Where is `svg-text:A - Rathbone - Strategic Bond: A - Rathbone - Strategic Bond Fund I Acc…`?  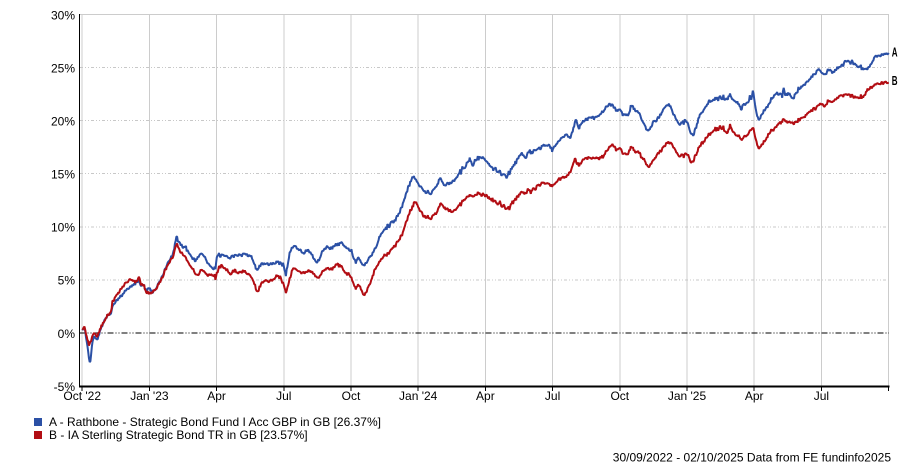
svg-text:A - Rathbone - Strategic Bond: A - Rathbone - Strategic Bond Fund I Acc… is located at coordinates (215, 422).